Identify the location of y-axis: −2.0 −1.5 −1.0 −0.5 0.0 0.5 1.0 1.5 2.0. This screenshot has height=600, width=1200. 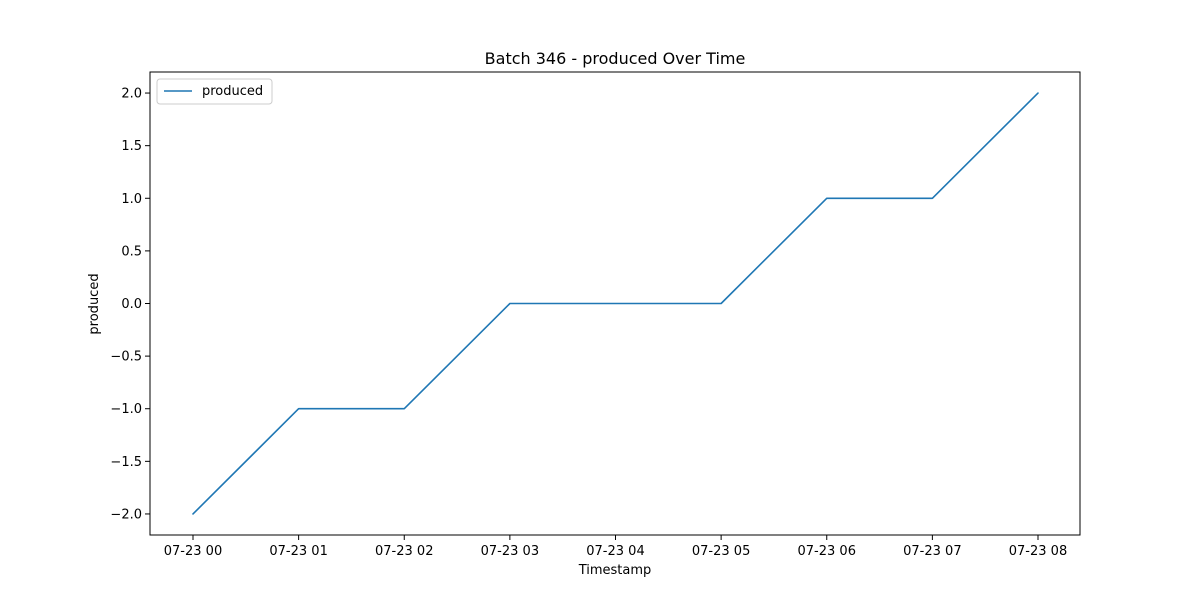
(130, 304).